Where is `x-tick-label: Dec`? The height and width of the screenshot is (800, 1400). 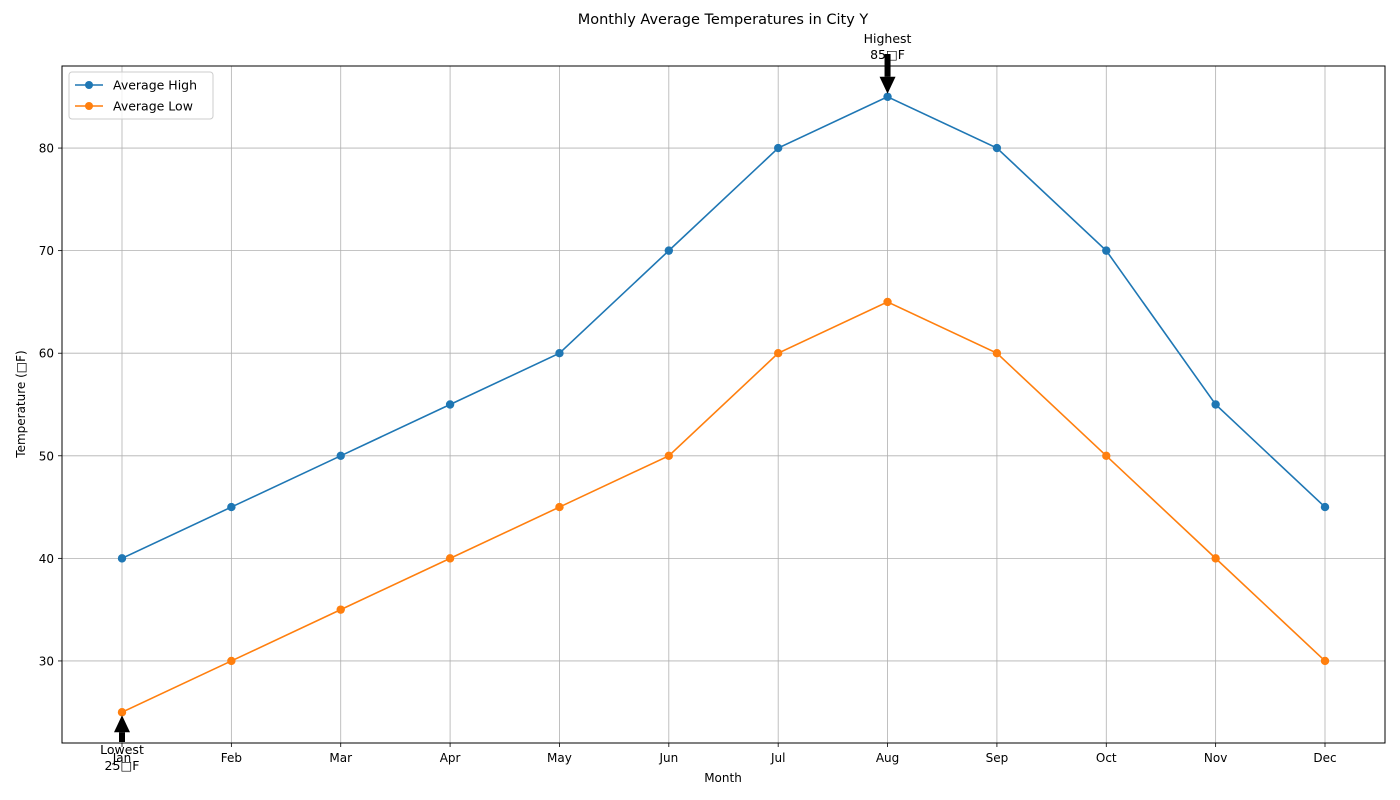 x-tick-label: Dec is located at coordinates (1324, 758).